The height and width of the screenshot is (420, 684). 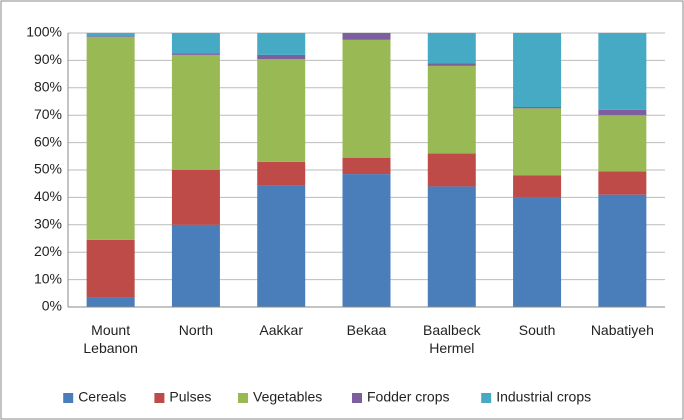 What do you see at coordinates (190, 397) in the screenshot?
I see `legend-label: Pulses` at bounding box center [190, 397].